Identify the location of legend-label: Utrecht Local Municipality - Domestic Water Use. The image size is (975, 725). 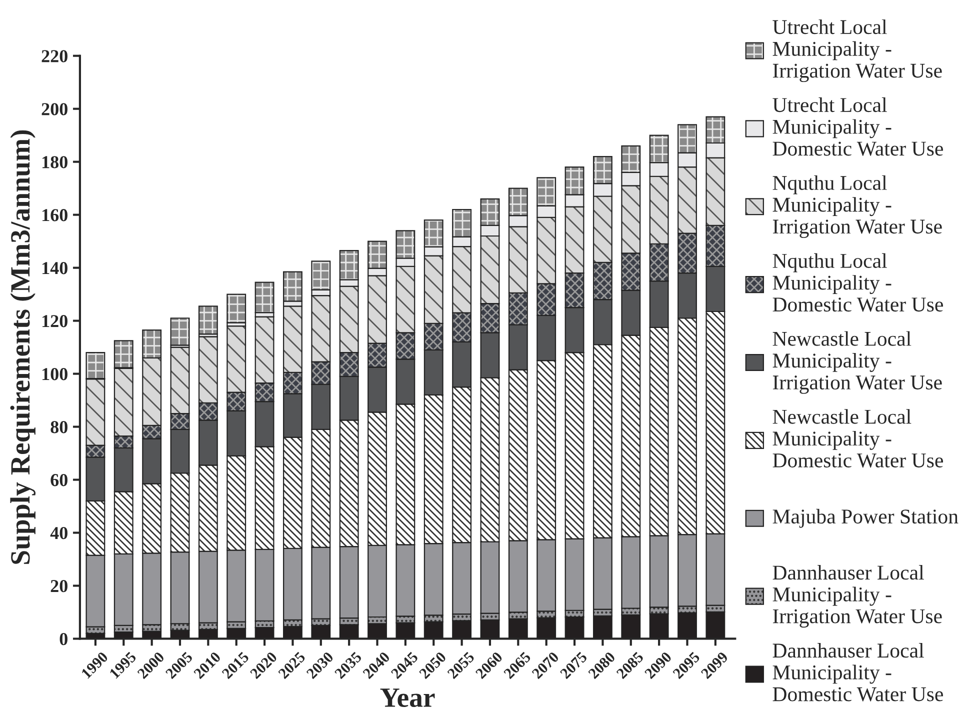
(857, 126).